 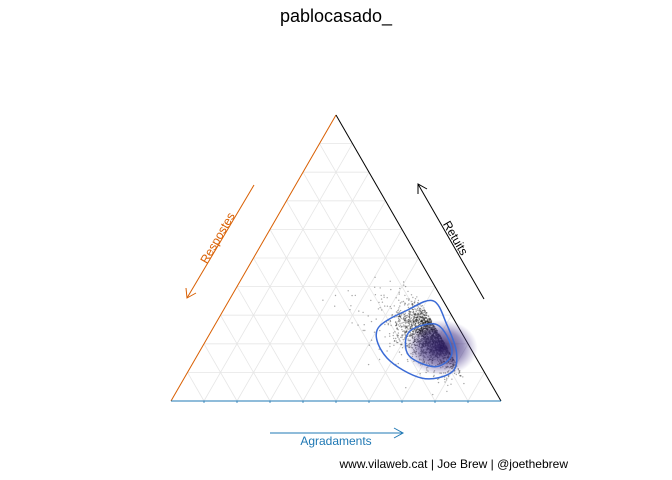 What do you see at coordinates (270, 344) in the screenshot?
I see `grid-line` at bounding box center [270, 344].